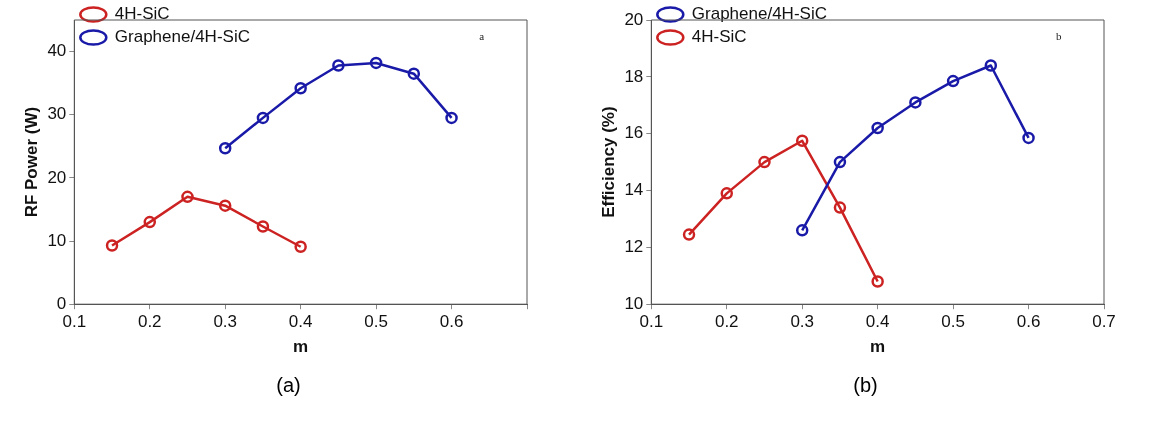 This screenshot has height=437, width=1154. Describe the element at coordinates (57, 51) in the screenshot. I see `y-tick-label: 40` at that location.